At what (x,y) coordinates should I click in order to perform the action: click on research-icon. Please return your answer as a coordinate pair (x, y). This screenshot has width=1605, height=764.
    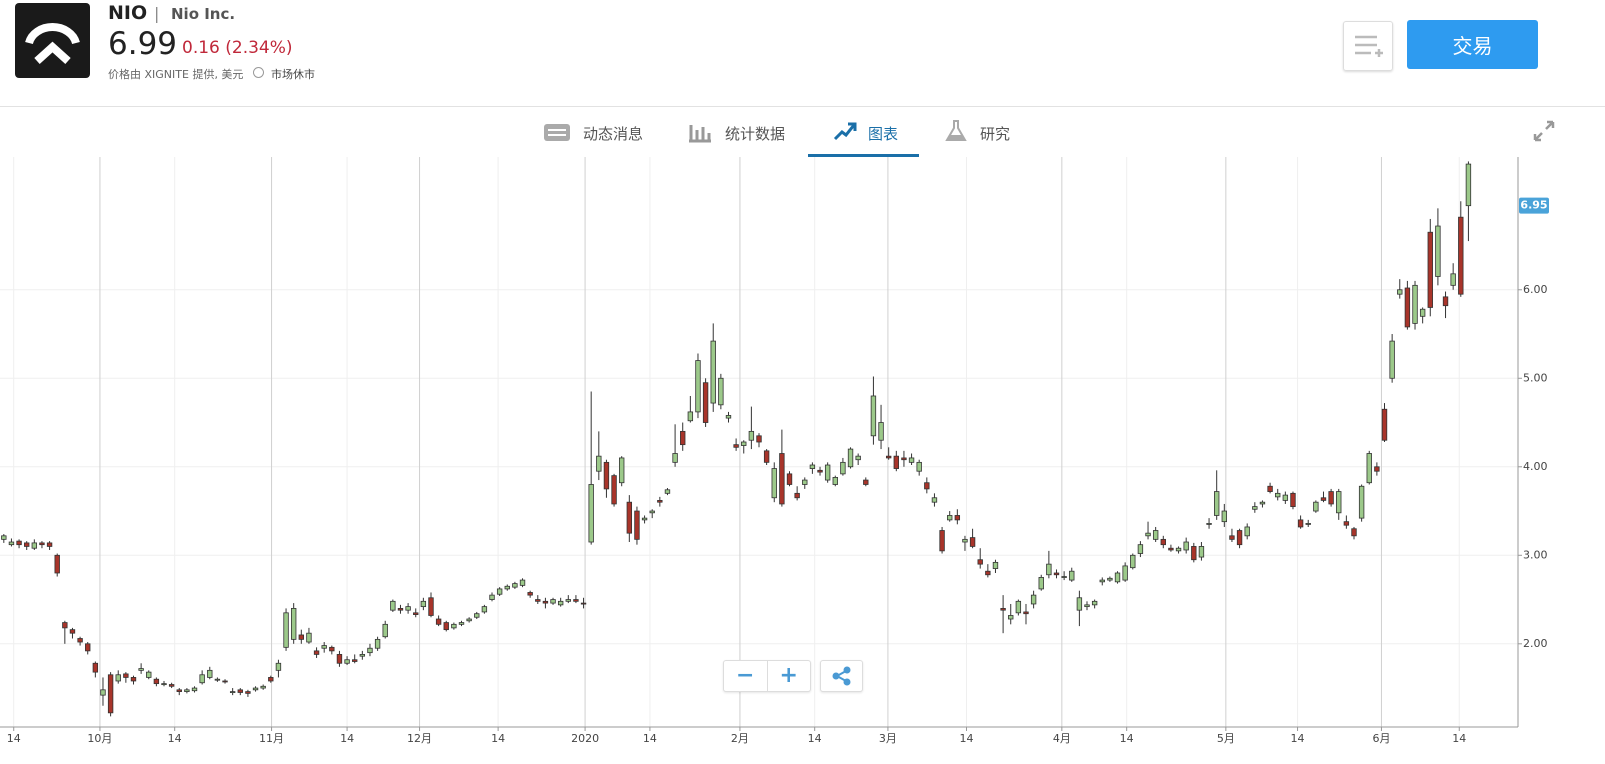
    Looking at the image, I should click on (956, 130).